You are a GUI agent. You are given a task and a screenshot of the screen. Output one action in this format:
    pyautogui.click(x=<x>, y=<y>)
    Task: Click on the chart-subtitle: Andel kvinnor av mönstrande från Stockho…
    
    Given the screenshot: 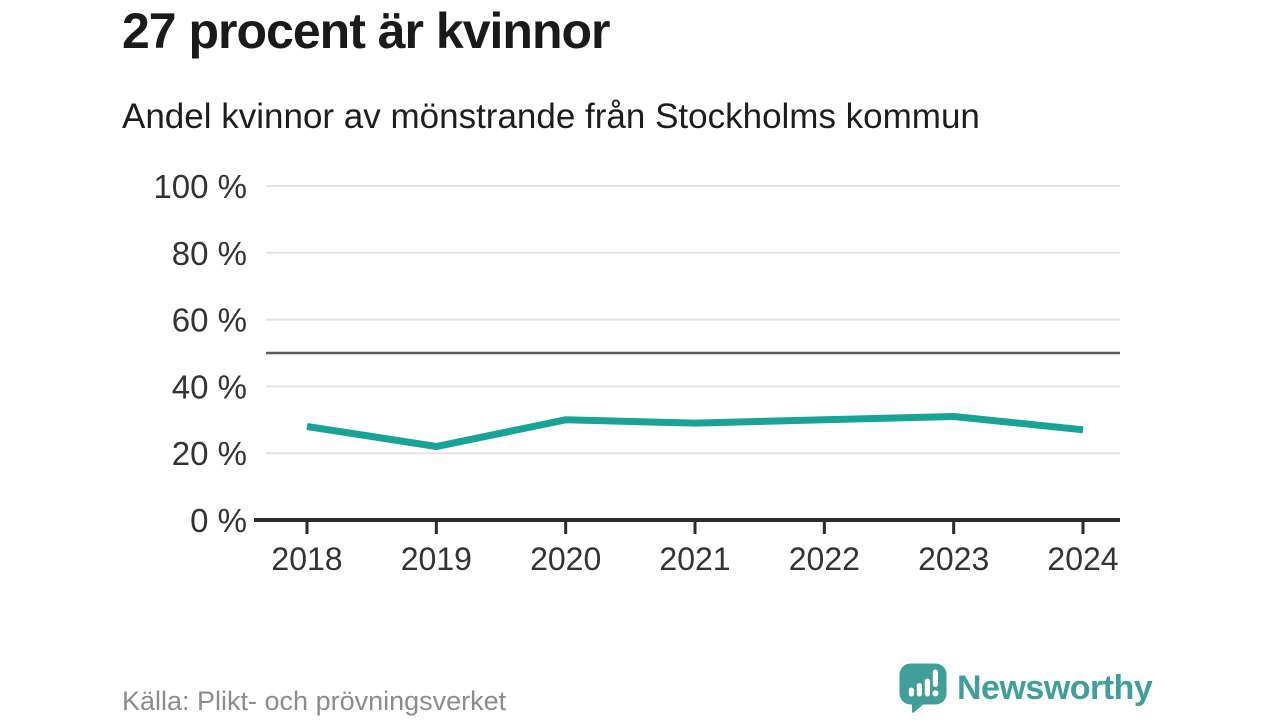 What is the action you would take?
    pyautogui.click(x=551, y=116)
    